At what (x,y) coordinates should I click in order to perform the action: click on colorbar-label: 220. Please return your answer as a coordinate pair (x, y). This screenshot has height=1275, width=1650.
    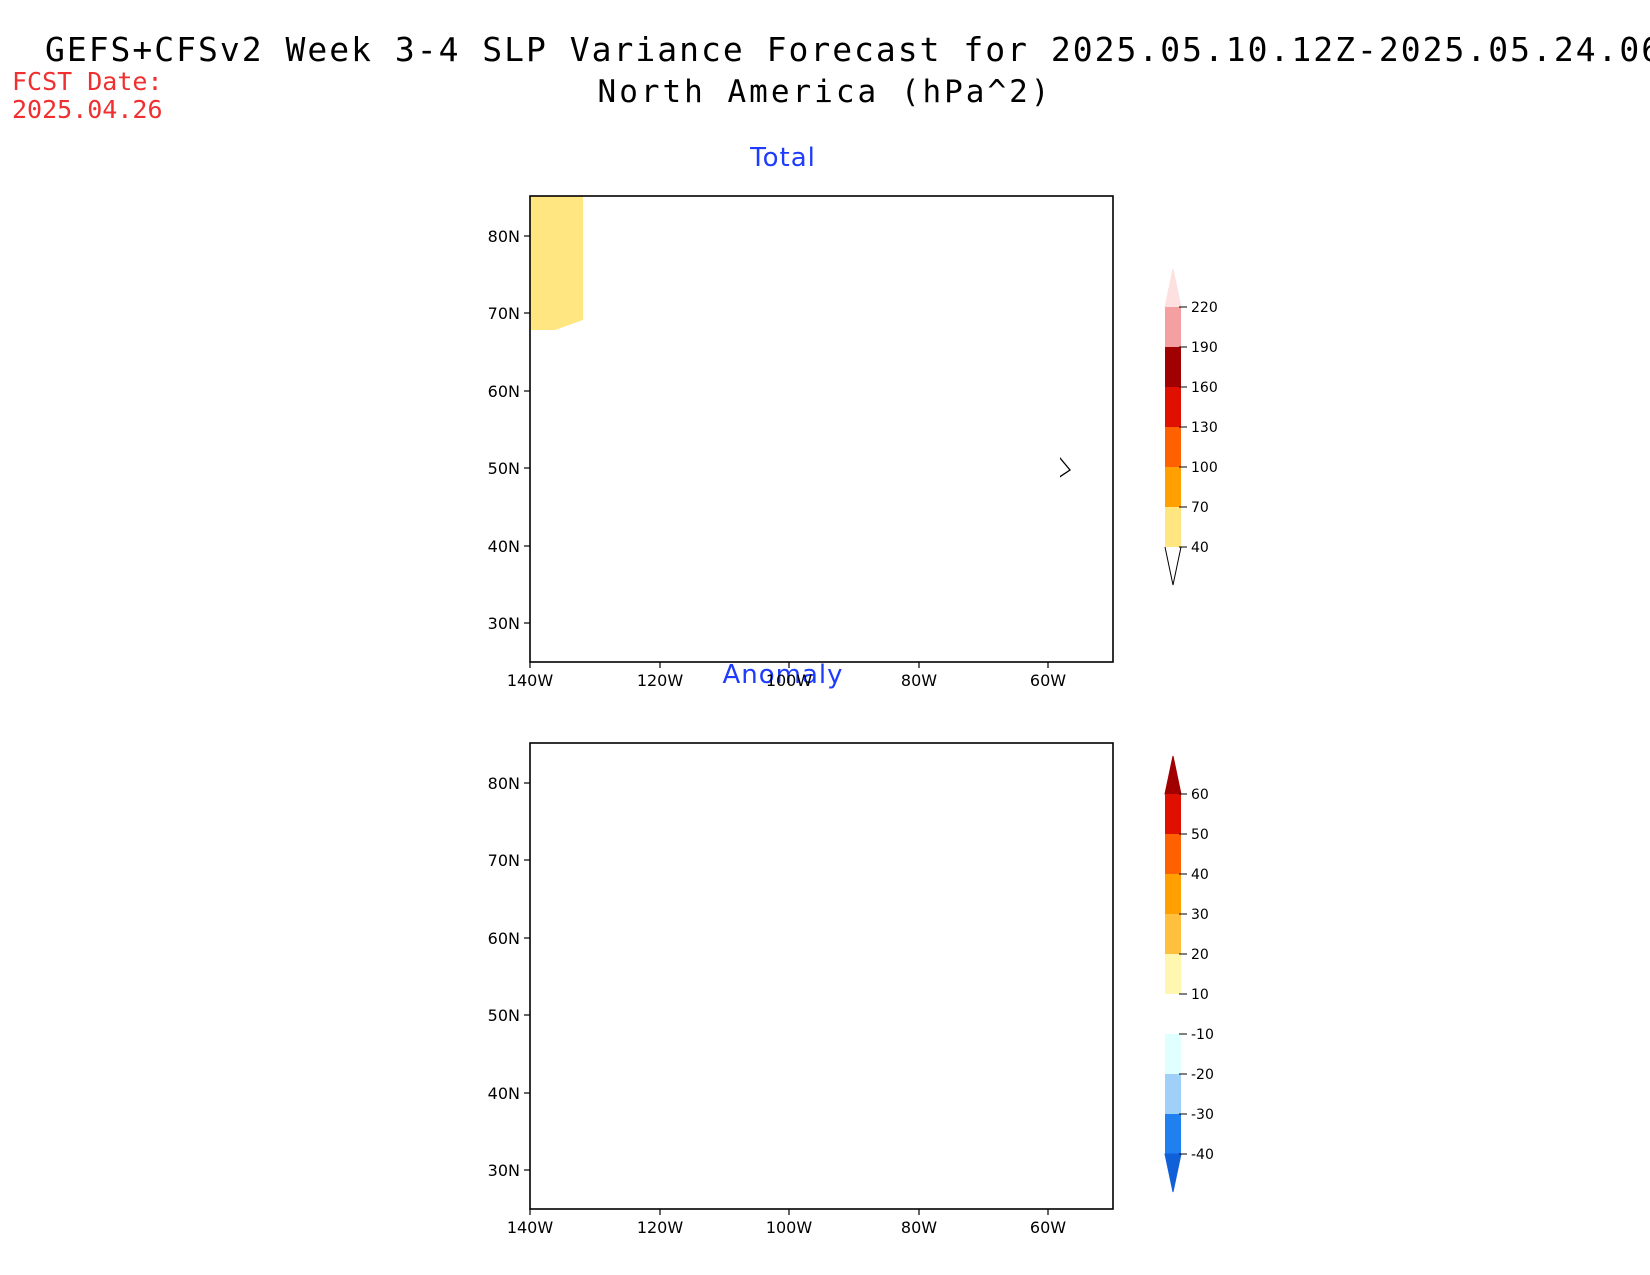
    Looking at the image, I should click on (1204, 308).